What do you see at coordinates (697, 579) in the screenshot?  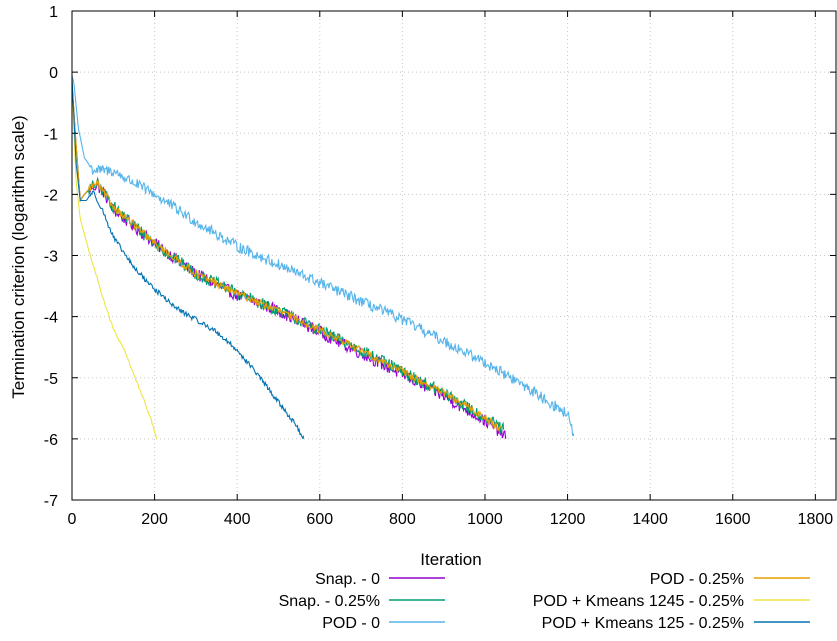 I see `legend-label: POD - 0.25%` at bounding box center [697, 579].